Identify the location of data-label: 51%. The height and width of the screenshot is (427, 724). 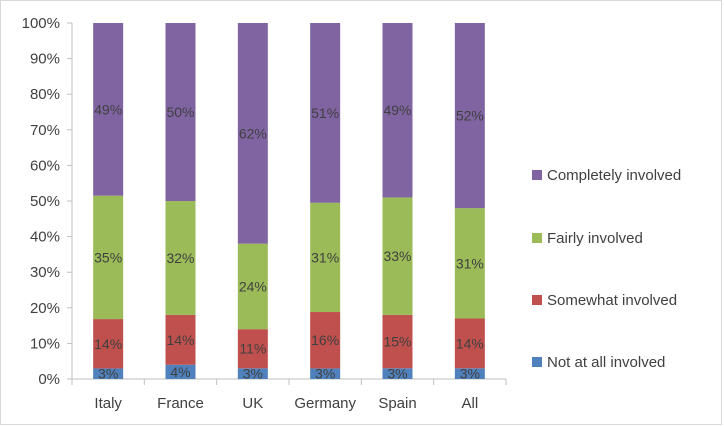
(325, 113).